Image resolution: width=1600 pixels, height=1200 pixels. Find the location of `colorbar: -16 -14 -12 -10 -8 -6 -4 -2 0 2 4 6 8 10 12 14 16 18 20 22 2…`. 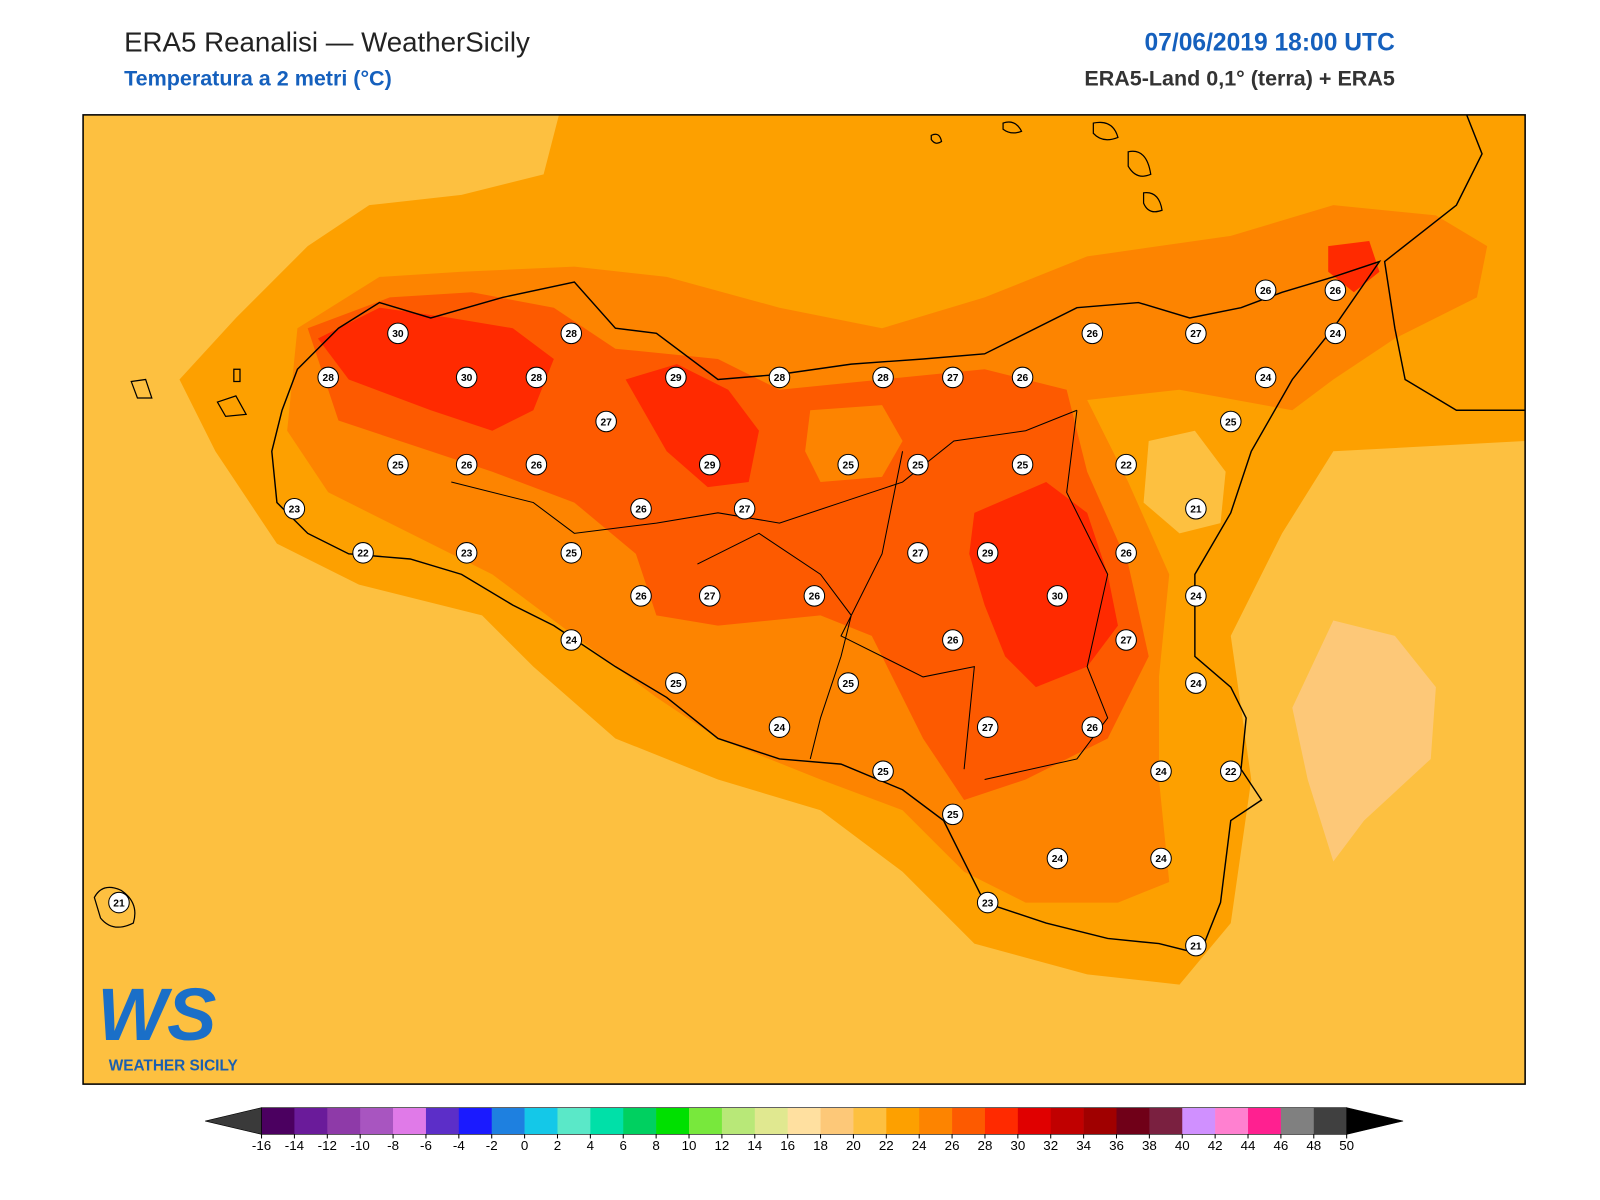

colorbar: -16 -14 -12 -10 -8 -6 -4 -2 0 2 4 6 8 10 12 14 16 18 20 22 2… is located at coordinates (804, 1130).